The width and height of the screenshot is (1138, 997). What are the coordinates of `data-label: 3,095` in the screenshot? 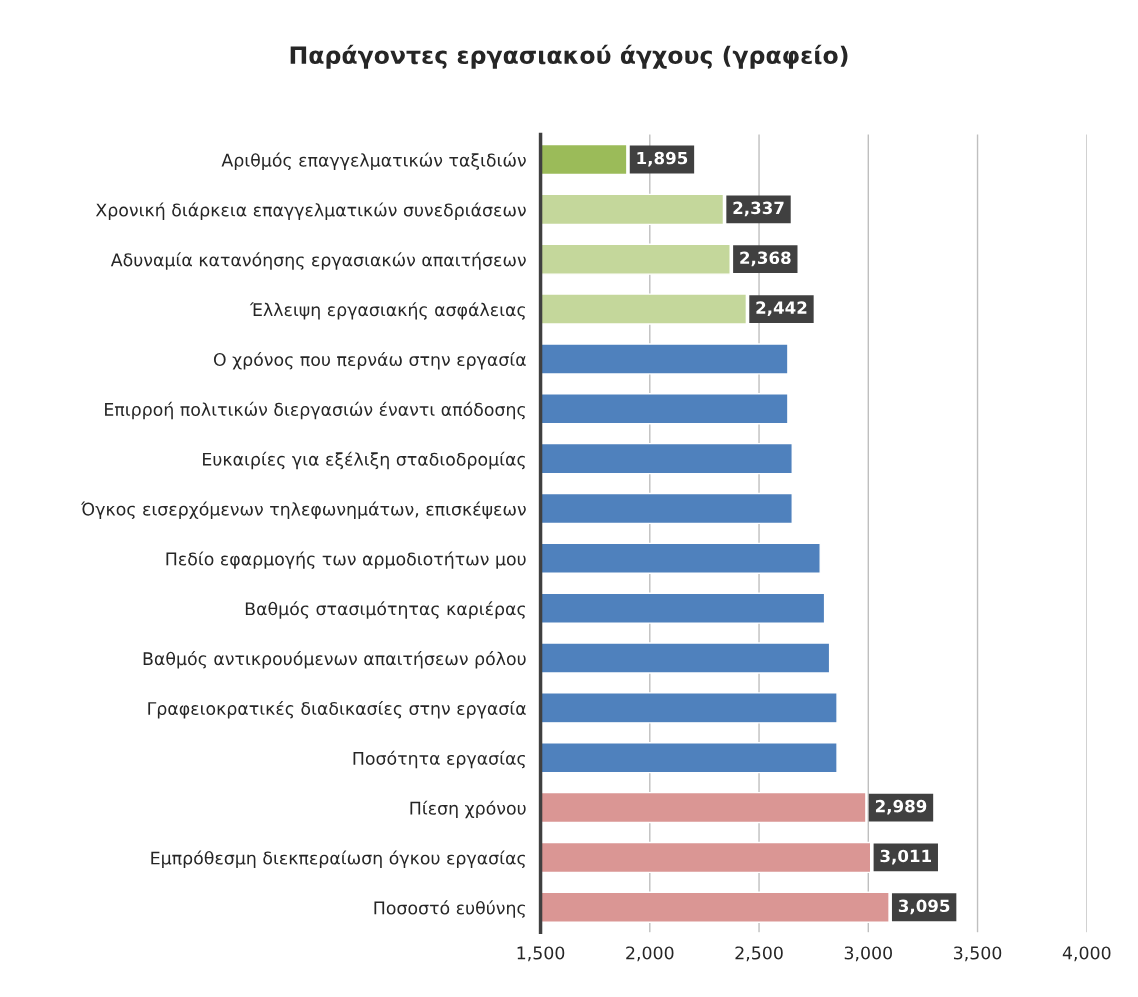 It's located at (924, 907).